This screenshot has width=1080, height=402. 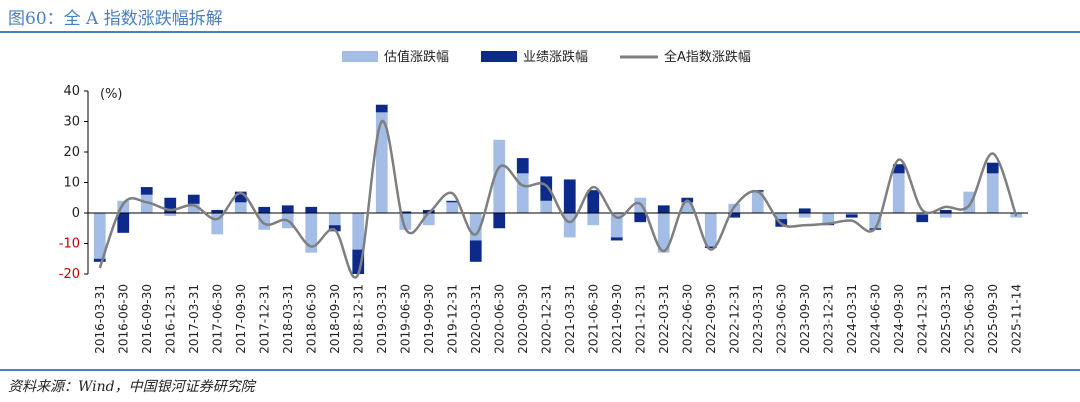 I want to click on x-tick-label: 2016-06-30, so click(x=123, y=319).